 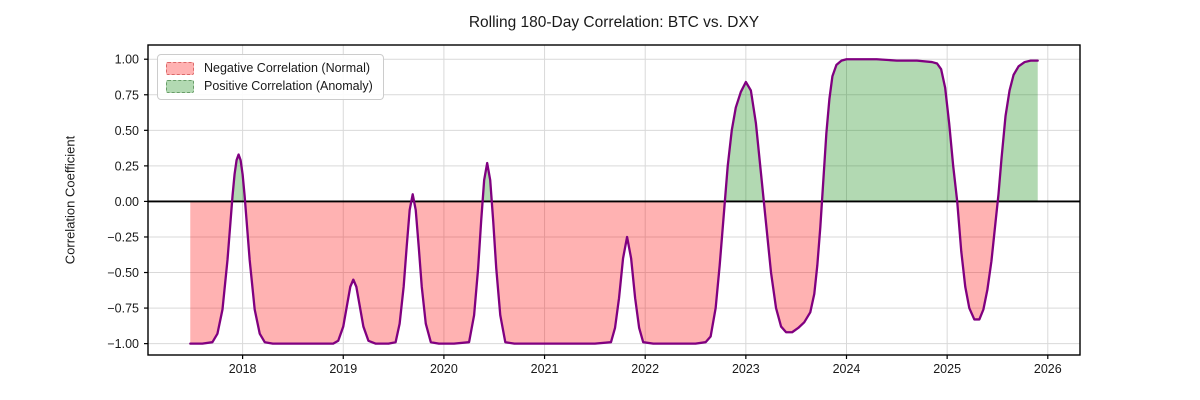 I want to click on legend-label-negative: Negative Correlation (Normal), so click(x=287, y=68).